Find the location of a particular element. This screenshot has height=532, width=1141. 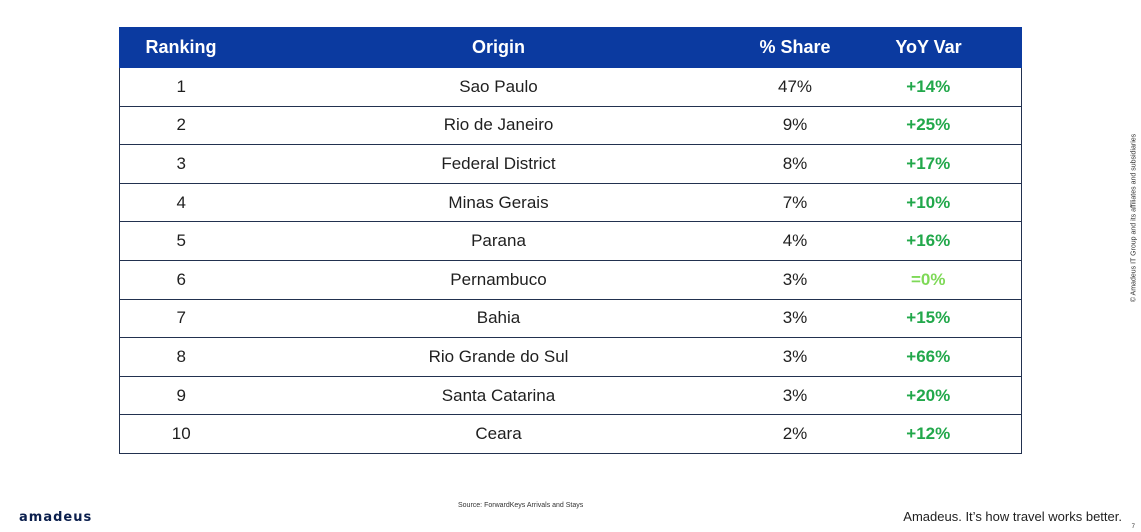

table-row: 2 Rio de Janeiro 9% +25% is located at coordinates (570, 125).